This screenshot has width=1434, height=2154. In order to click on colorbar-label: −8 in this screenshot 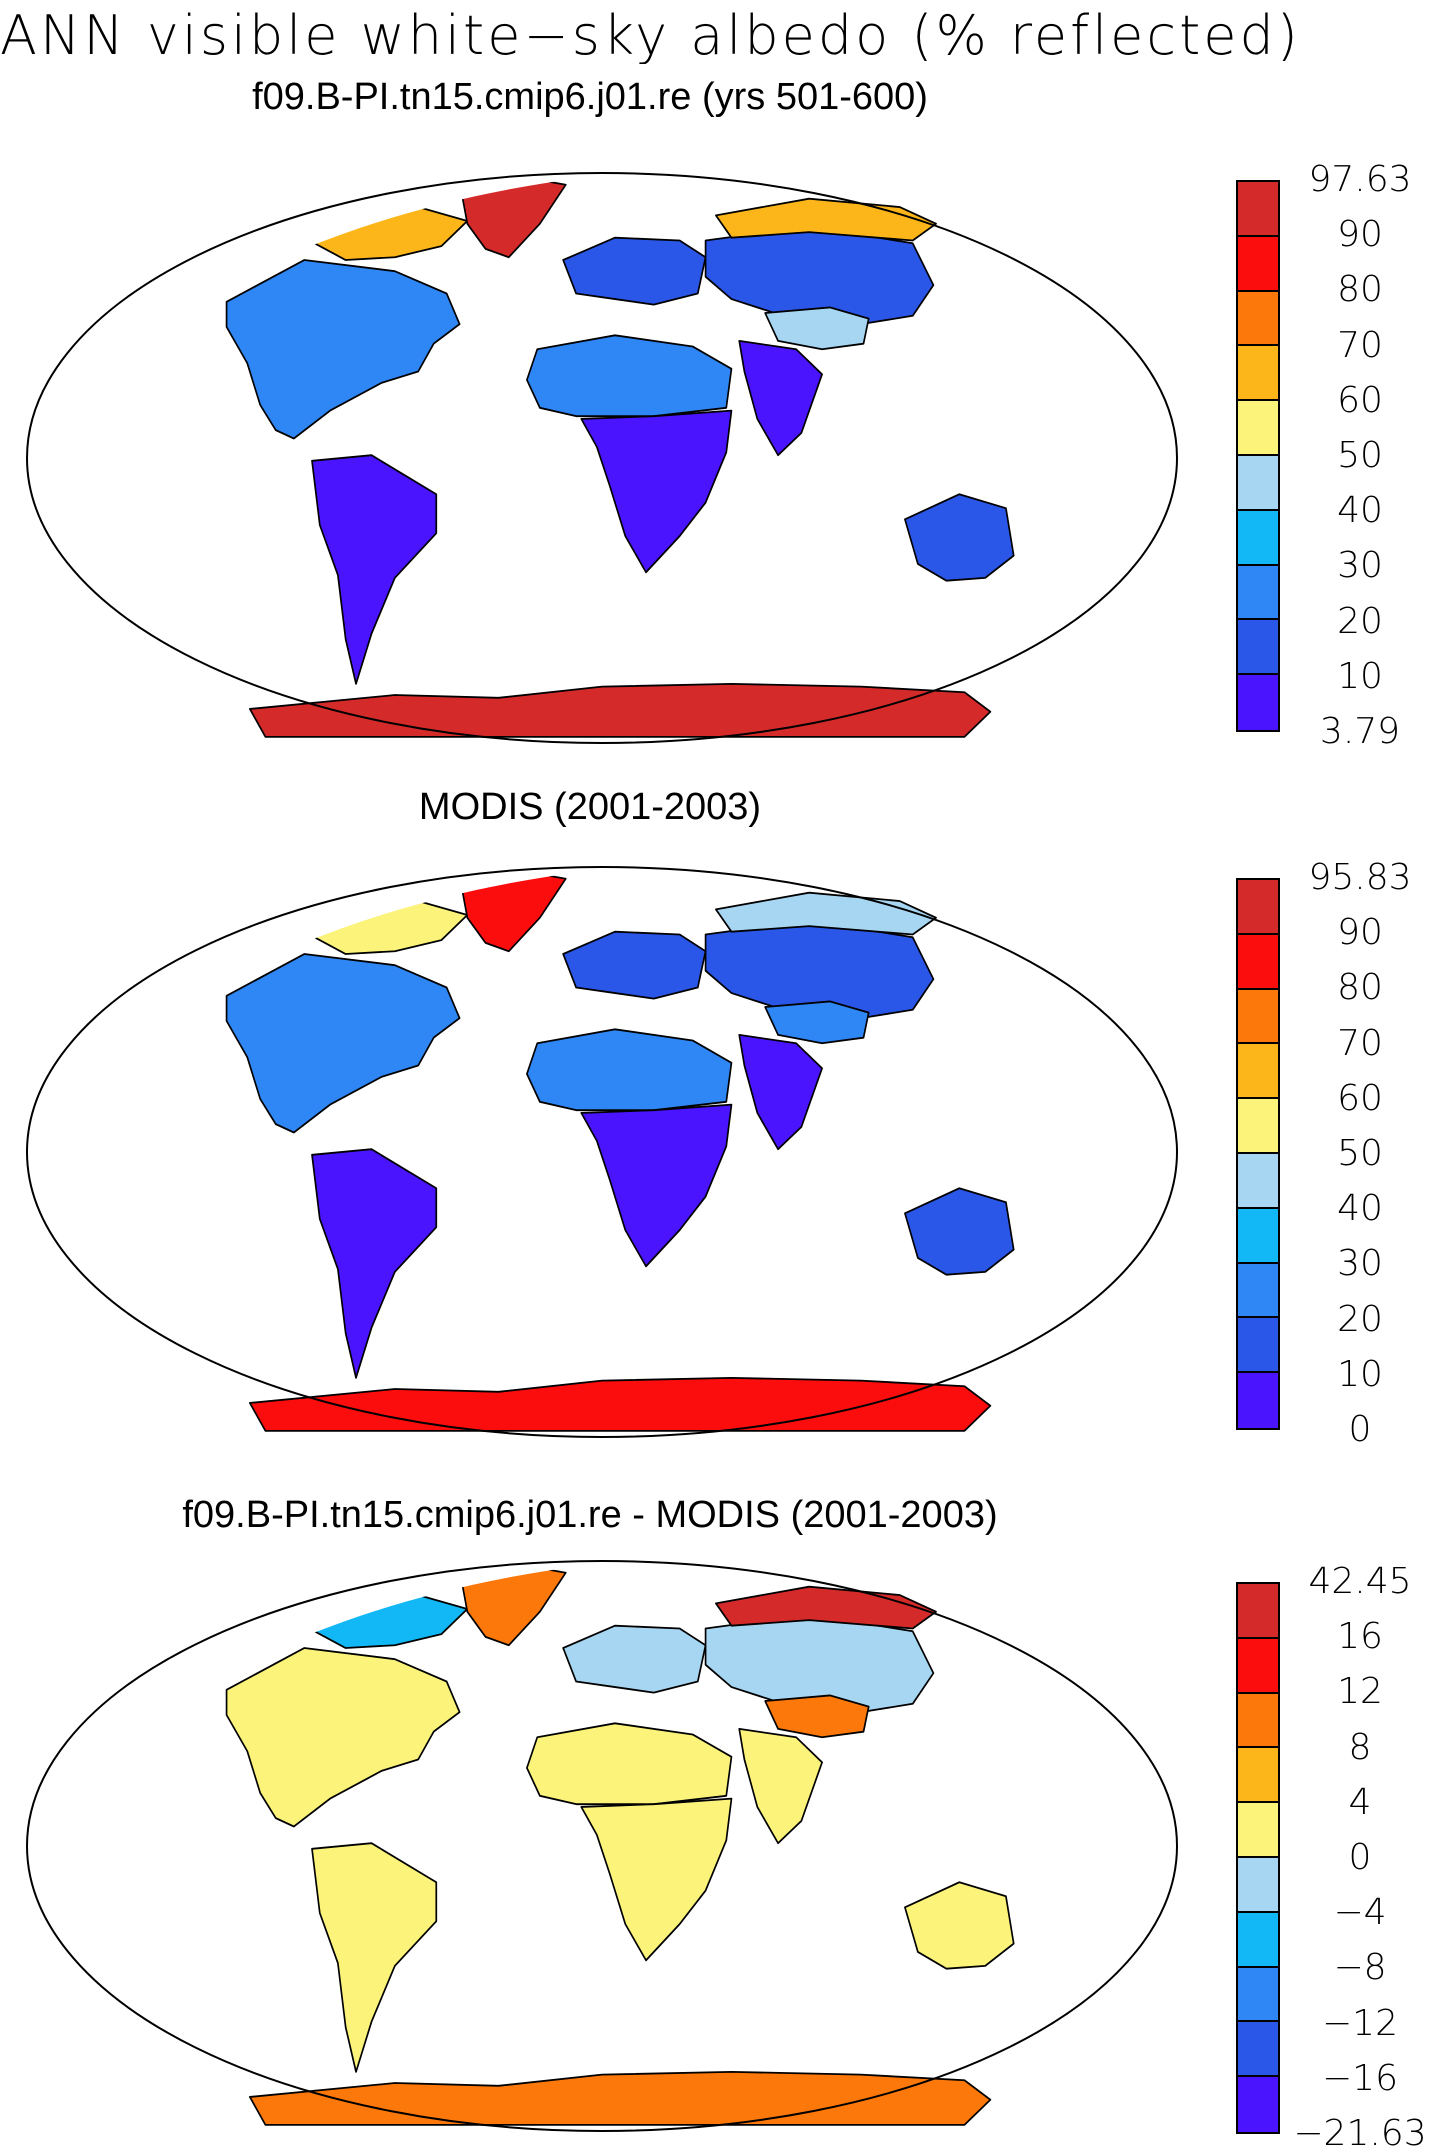, I will do `click(1360, 1968)`.